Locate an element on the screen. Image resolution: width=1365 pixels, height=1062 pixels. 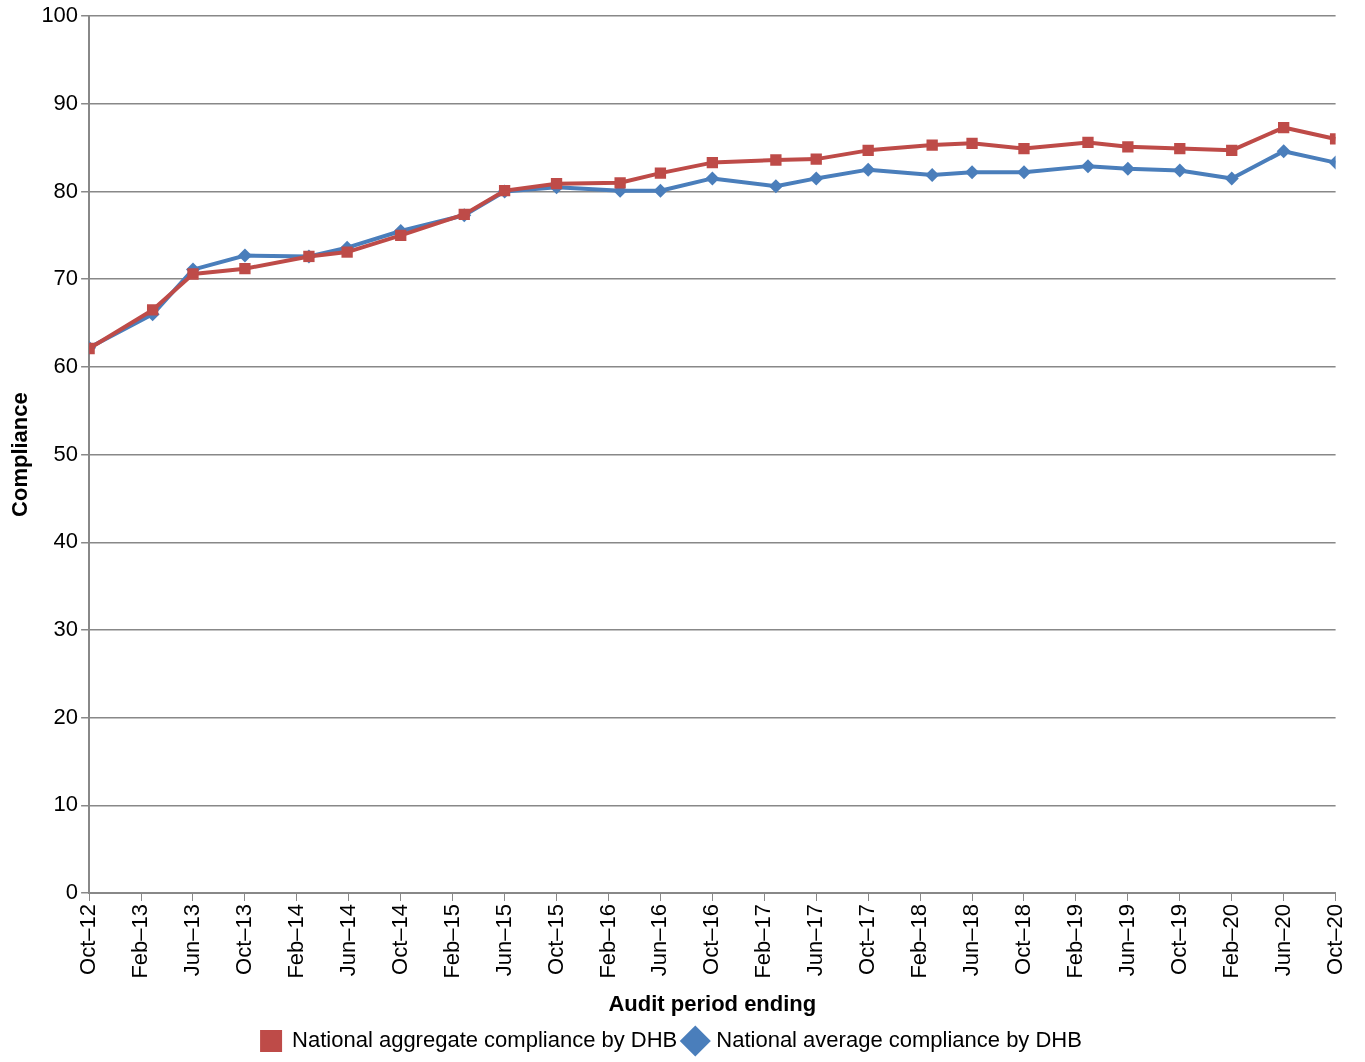
y-tick-label: 60 is located at coordinates (66, 365).